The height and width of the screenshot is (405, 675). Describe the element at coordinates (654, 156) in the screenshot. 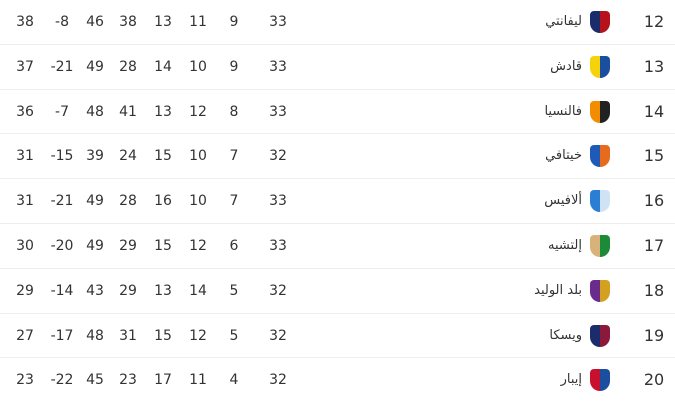

I see `rank: 15` at that location.